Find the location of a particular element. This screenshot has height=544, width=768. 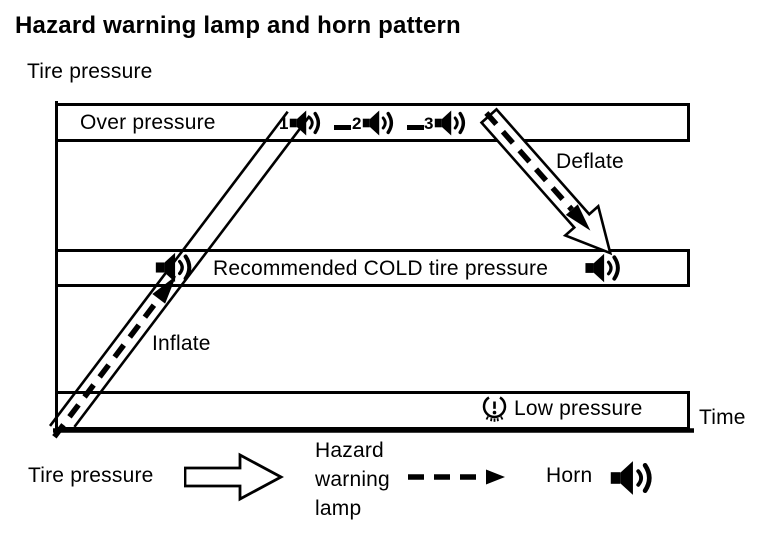

x-axis-label: Time is located at coordinates (722, 417).